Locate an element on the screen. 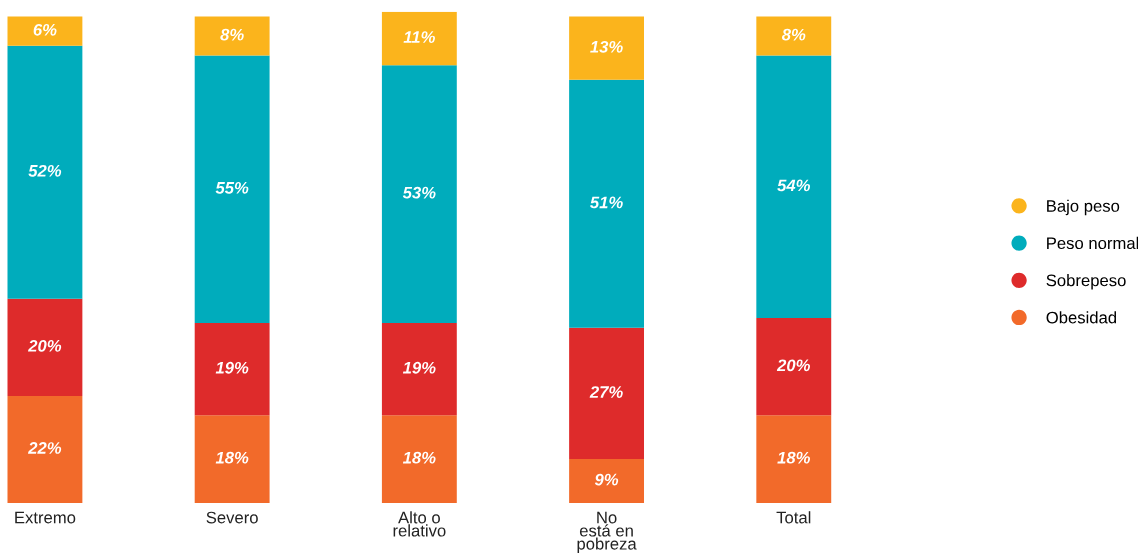 This screenshot has height=560, width=1138. x-tick-label: Total is located at coordinates (793, 517).